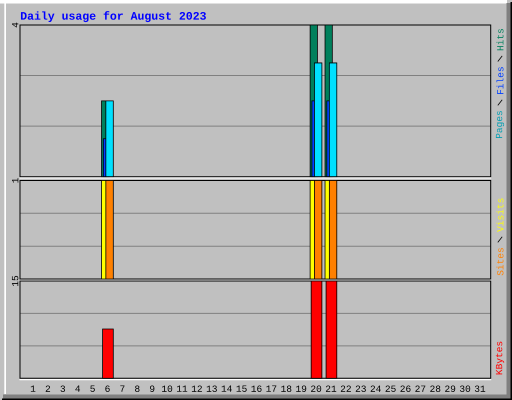  I want to click on x-tick-label: 12, so click(197, 389).